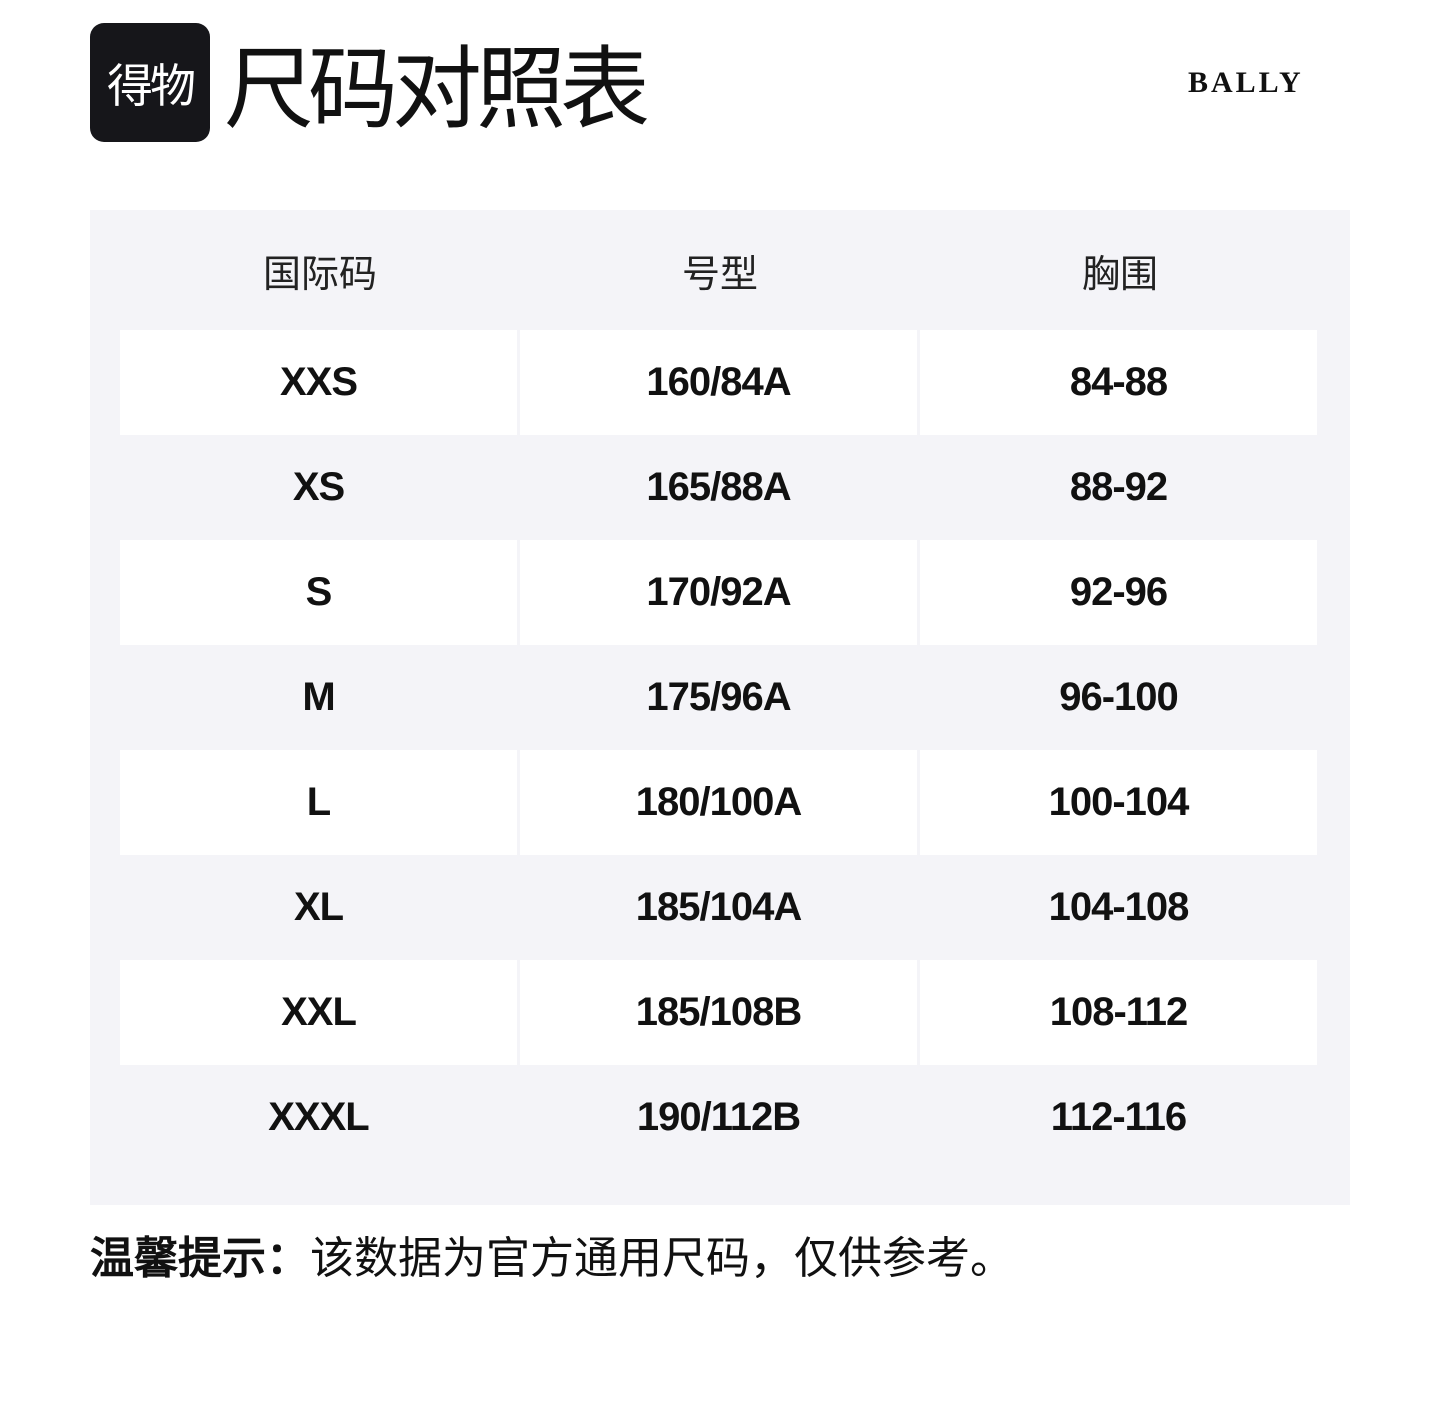 The height and width of the screenshot is (1425, 1440). I want to click on table-cell: 108-112, so click(1118, 1012).